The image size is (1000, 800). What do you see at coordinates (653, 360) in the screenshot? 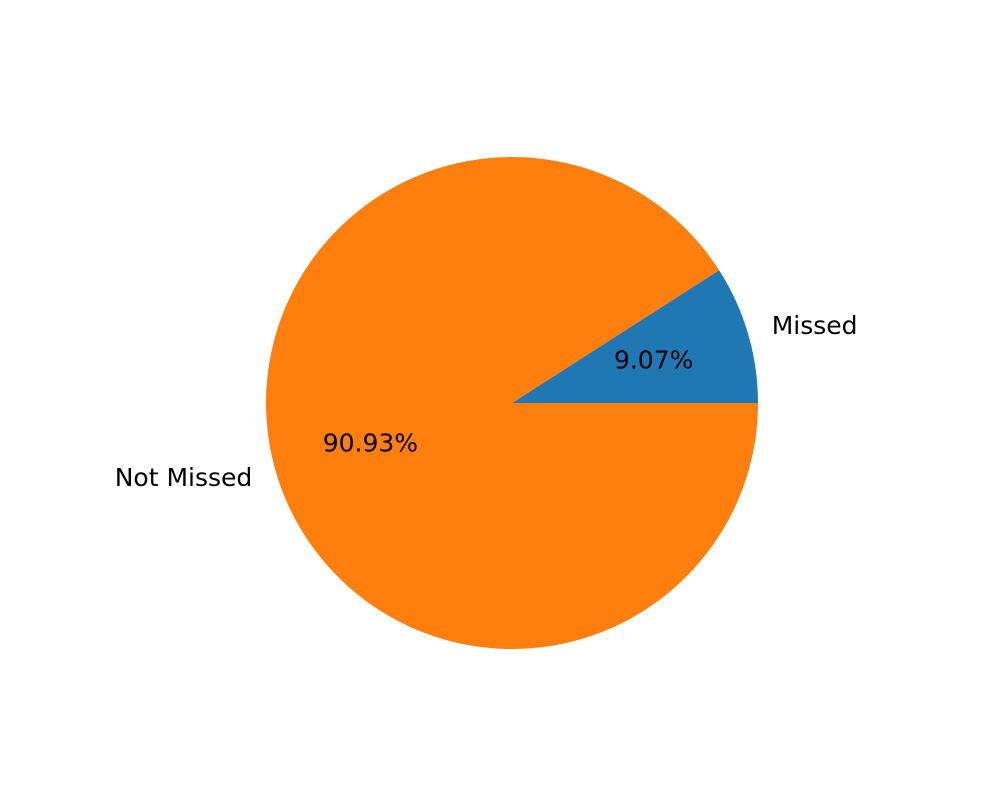
I see `pct-label-missed: 9.07%` at bounding box center [653, 360].